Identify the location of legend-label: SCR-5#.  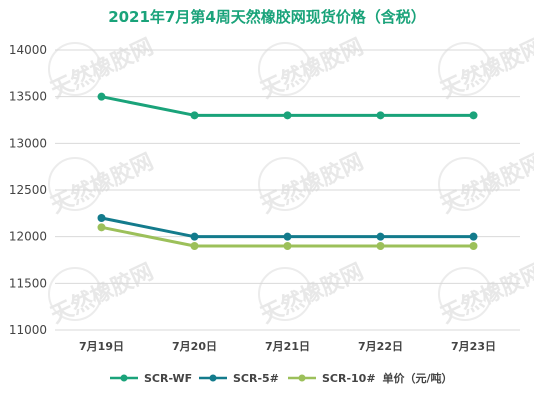
(256, 378).